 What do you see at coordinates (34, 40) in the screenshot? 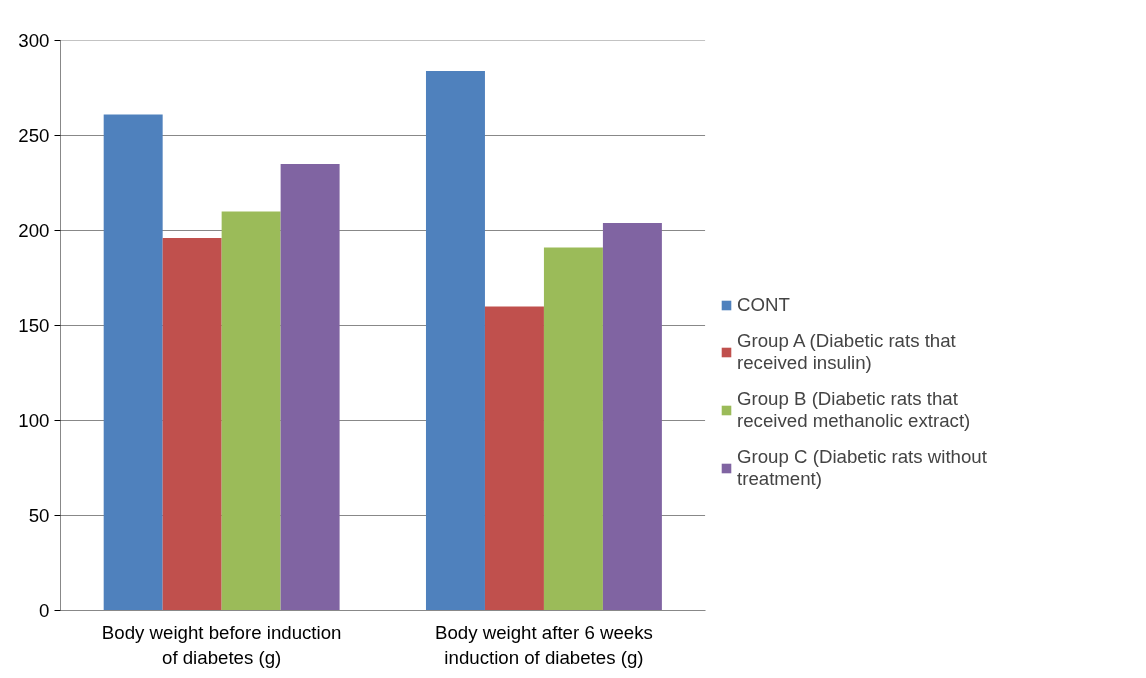
I see `y-tick-label: 300` at bounding box center [34, 40].